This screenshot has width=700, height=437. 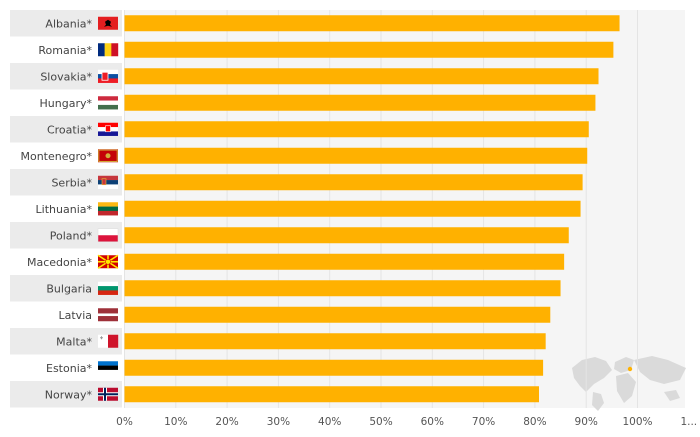 I want to click on montenegro-flag, so click(x=108, y=156).